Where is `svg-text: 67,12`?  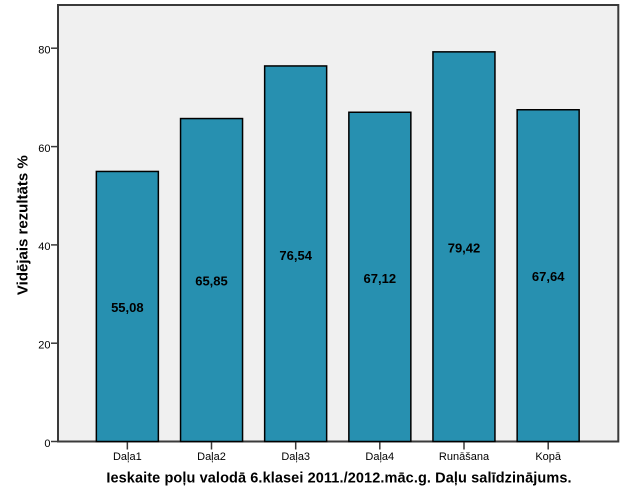 svg-text: 67,12 is located at coordinates (380, 278).